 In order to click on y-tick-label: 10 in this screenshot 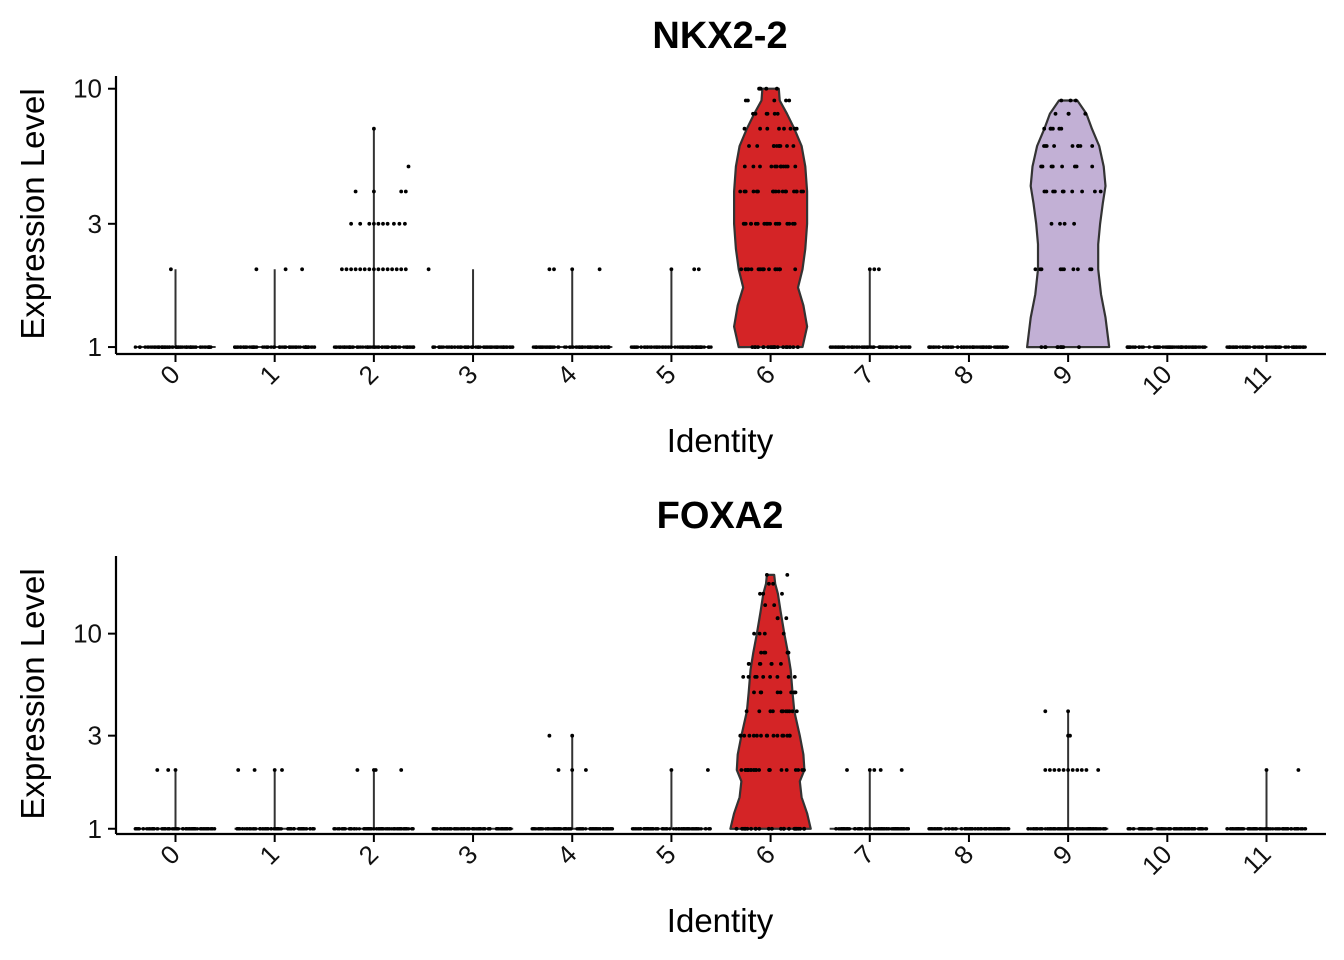, I will do `click(87, 89)`.